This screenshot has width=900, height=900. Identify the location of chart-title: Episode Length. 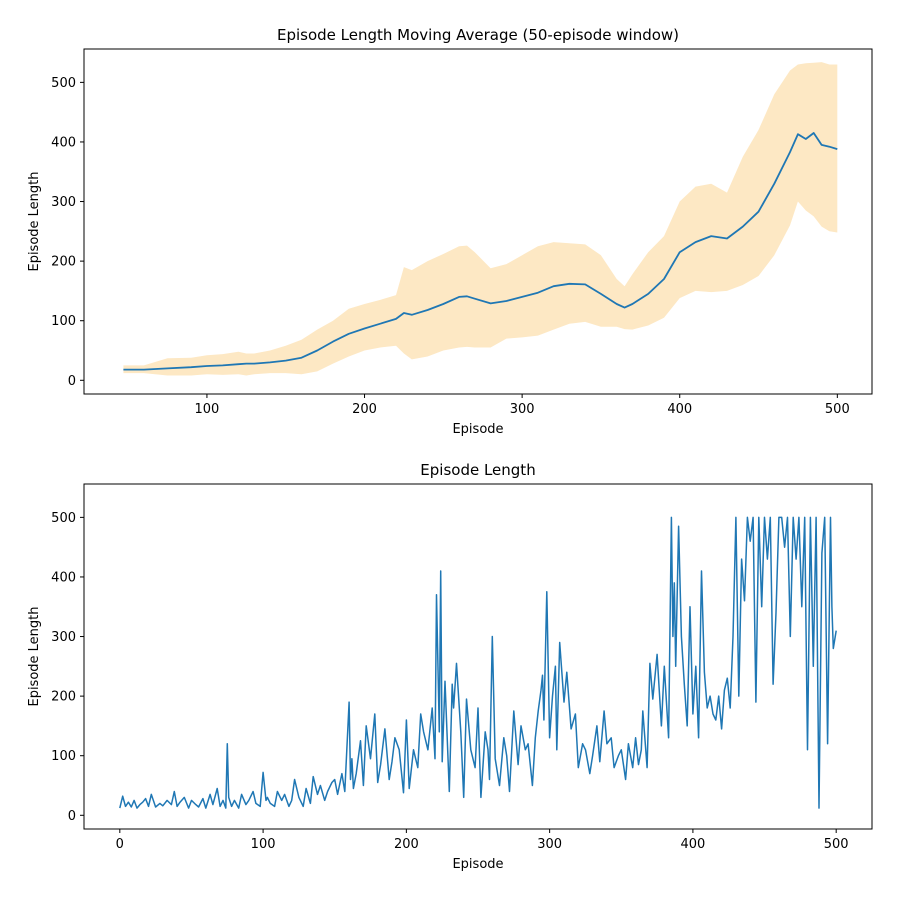
(477, 470).